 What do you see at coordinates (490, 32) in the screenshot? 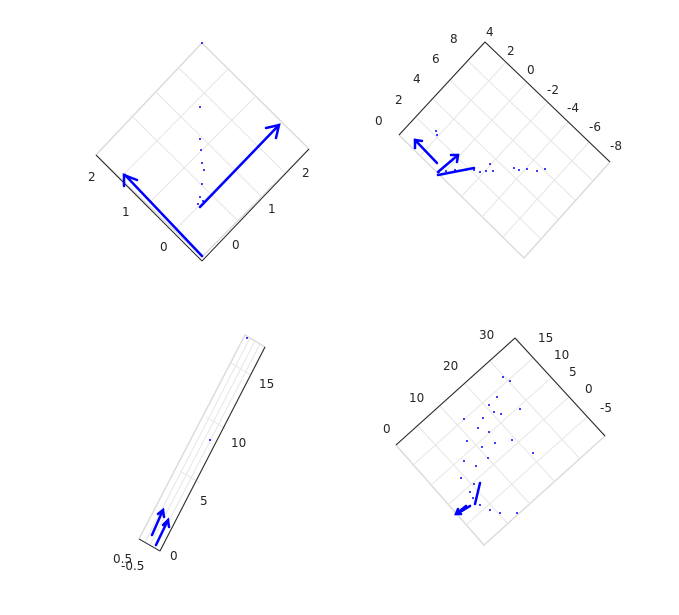
I see `subplot-2-tick-b: 4` at bounding box center [490, 32].